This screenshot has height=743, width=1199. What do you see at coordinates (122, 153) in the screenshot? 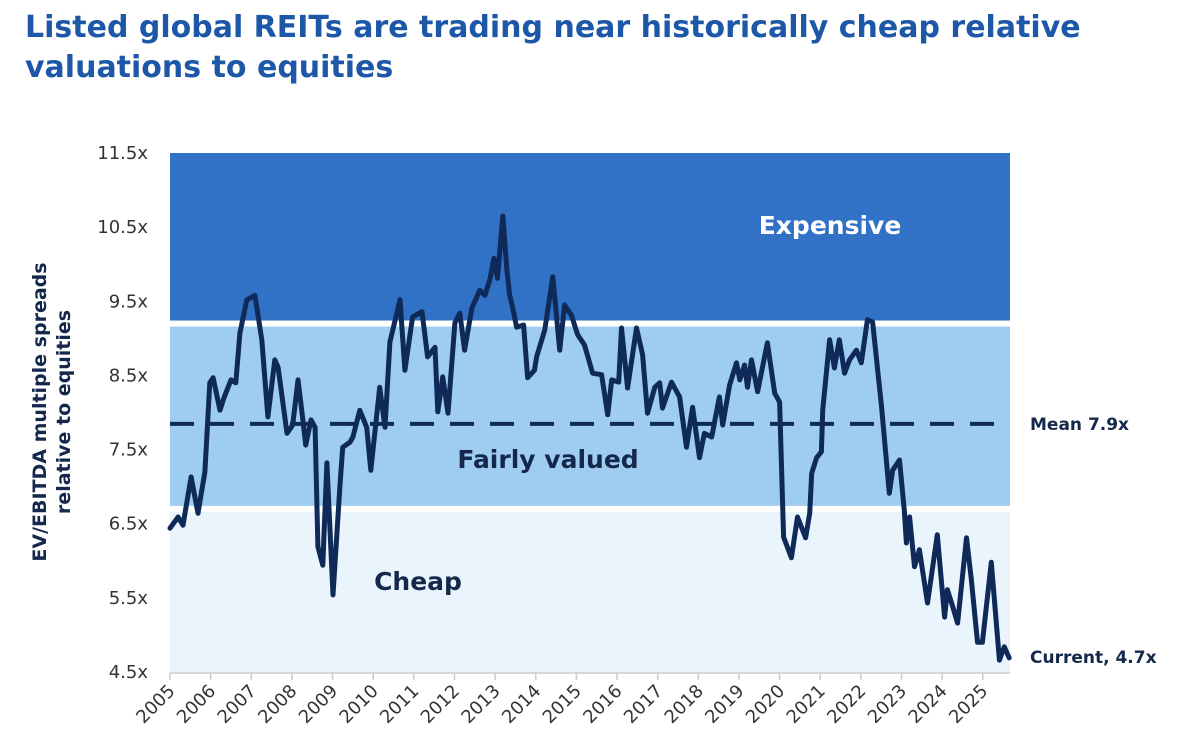
I see `y-tick-label: 11.5x` at bounding box center [122, 153].